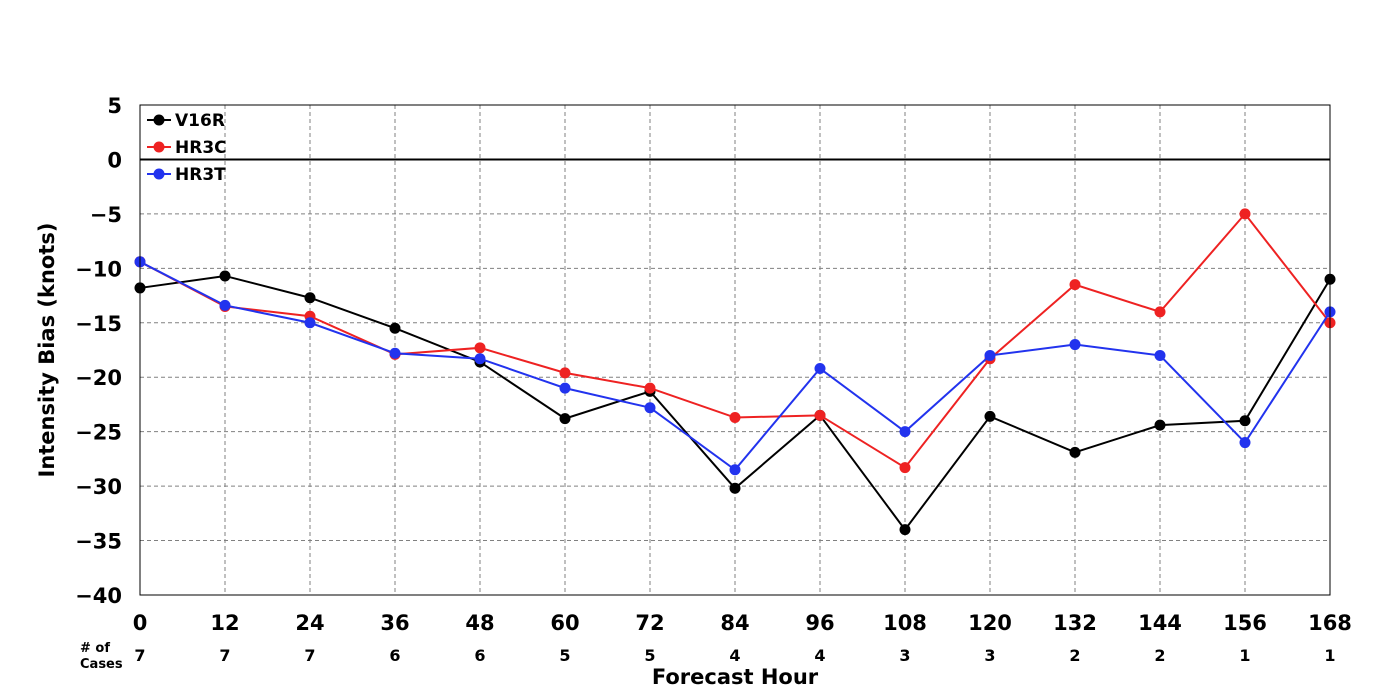 Image resolution: width=1400 pixels, height=700 pixels. Describe the element at coordinates (990, 623) in the screenshot. I see `x-tick-label: 120` at that location.